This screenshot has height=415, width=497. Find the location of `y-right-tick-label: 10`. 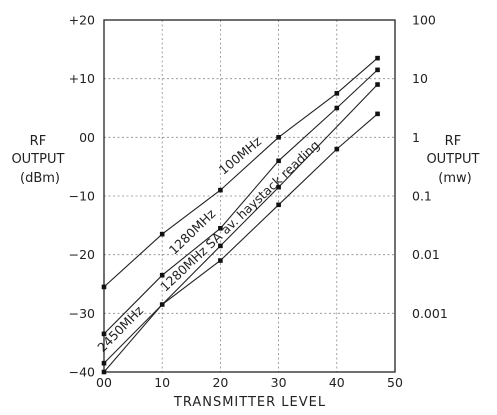

y-right-tick-label: 10 is located at coordinates (420, 78).